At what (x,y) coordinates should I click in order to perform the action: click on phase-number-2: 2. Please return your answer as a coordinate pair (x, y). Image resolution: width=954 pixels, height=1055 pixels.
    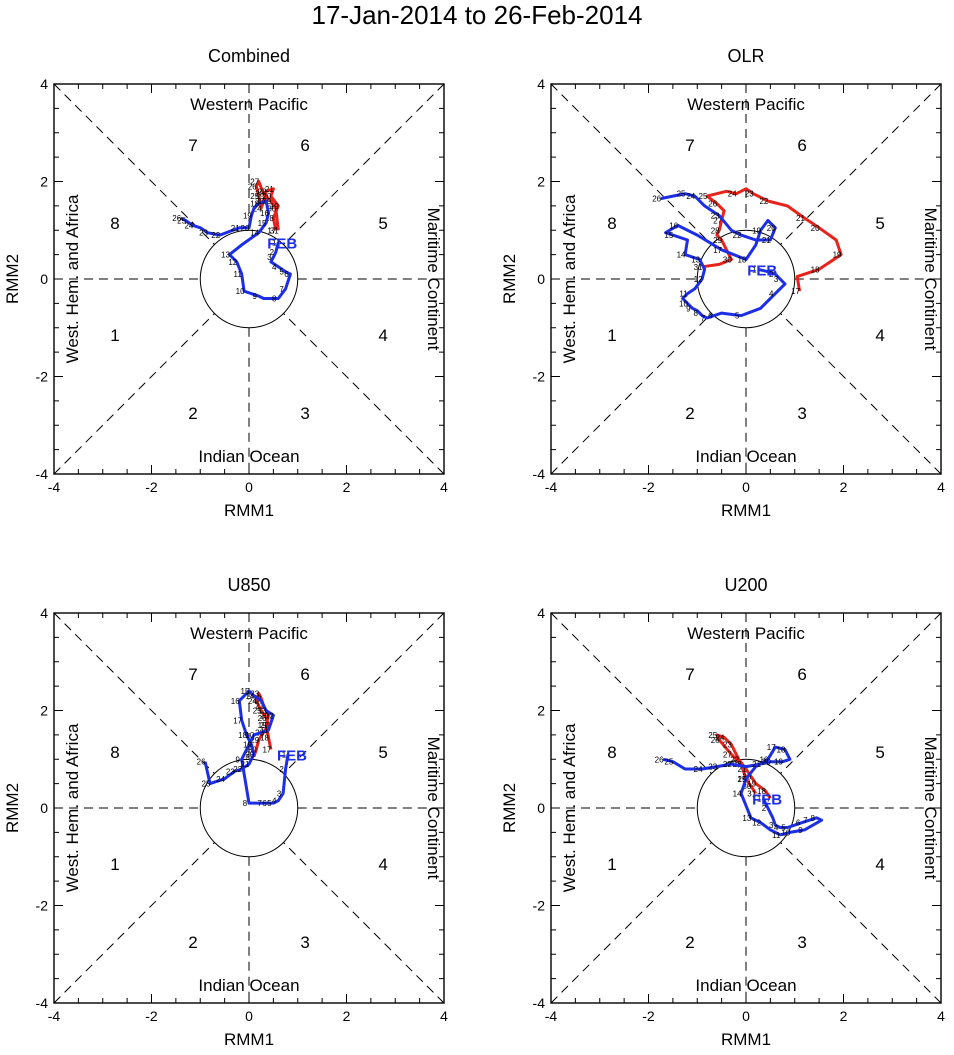
    Looking at the image, I should click on (192, 942).